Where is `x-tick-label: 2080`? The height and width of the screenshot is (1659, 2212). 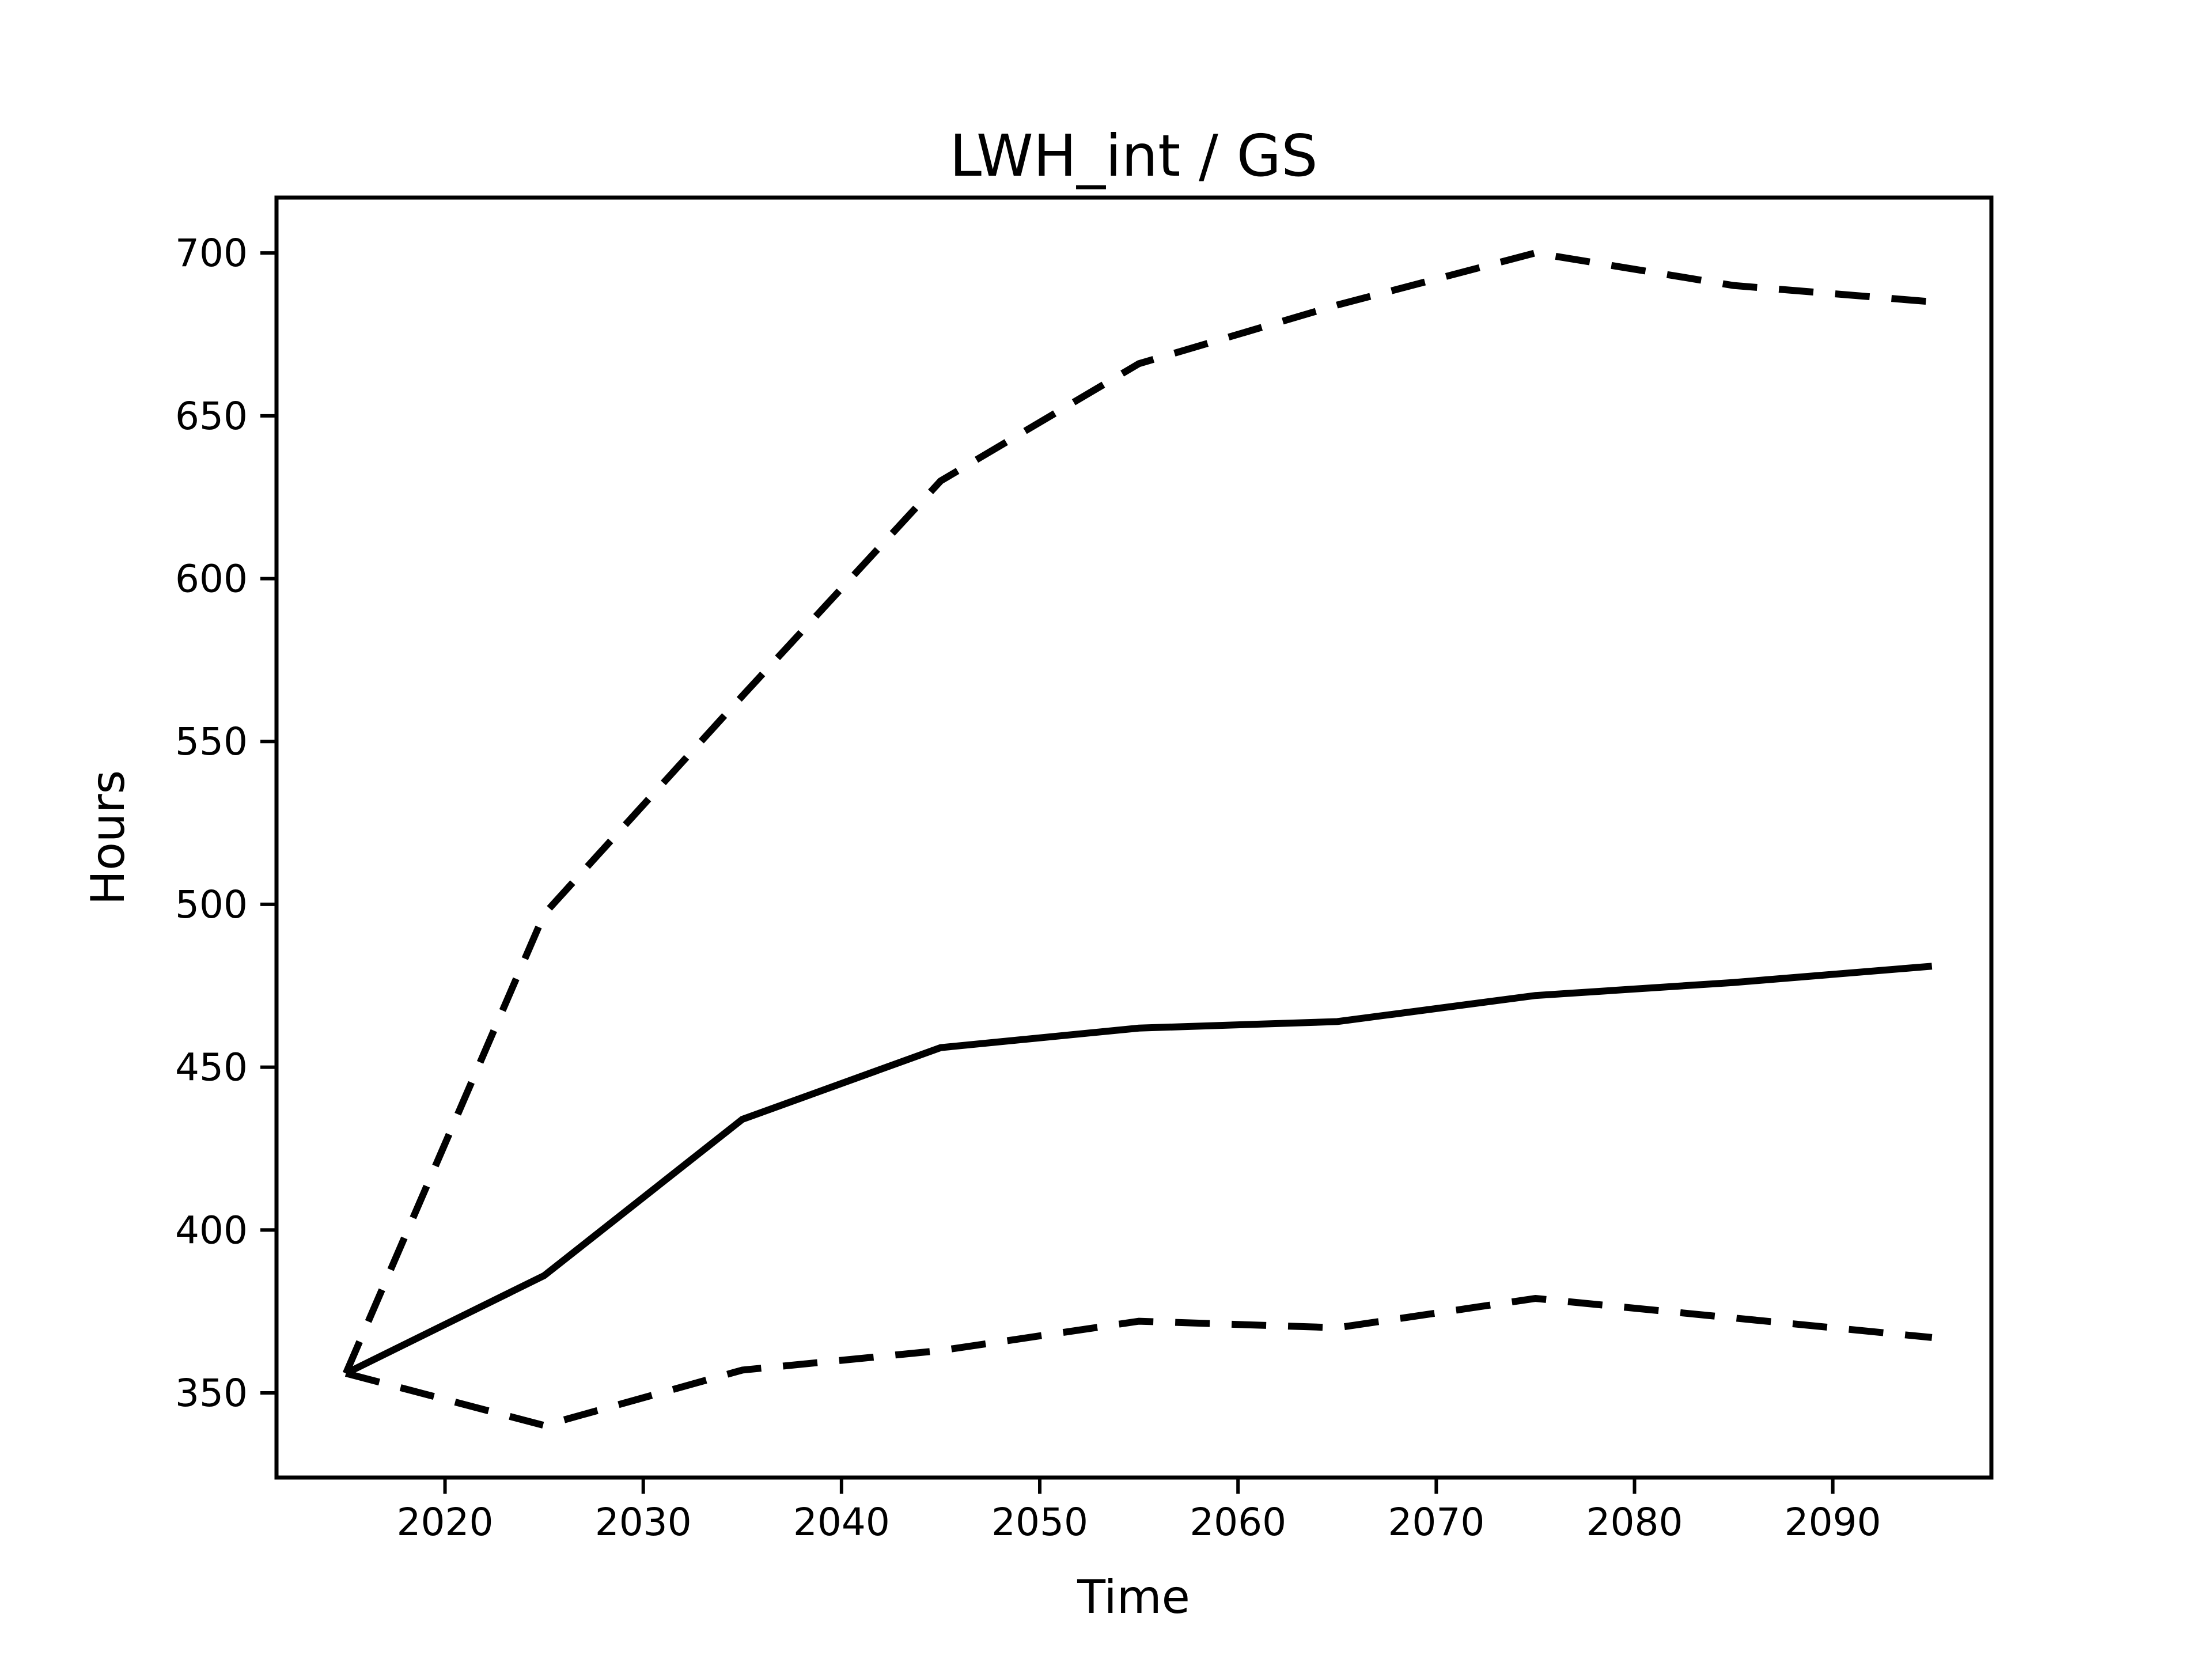 x-tick-label: 2080 is located at coordinates (1634, 1522).